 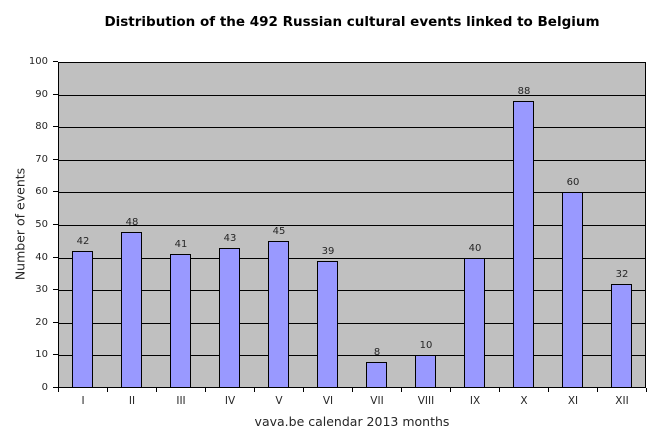 I want to click on y-tick-label: 40, so click(x=41, y=257).